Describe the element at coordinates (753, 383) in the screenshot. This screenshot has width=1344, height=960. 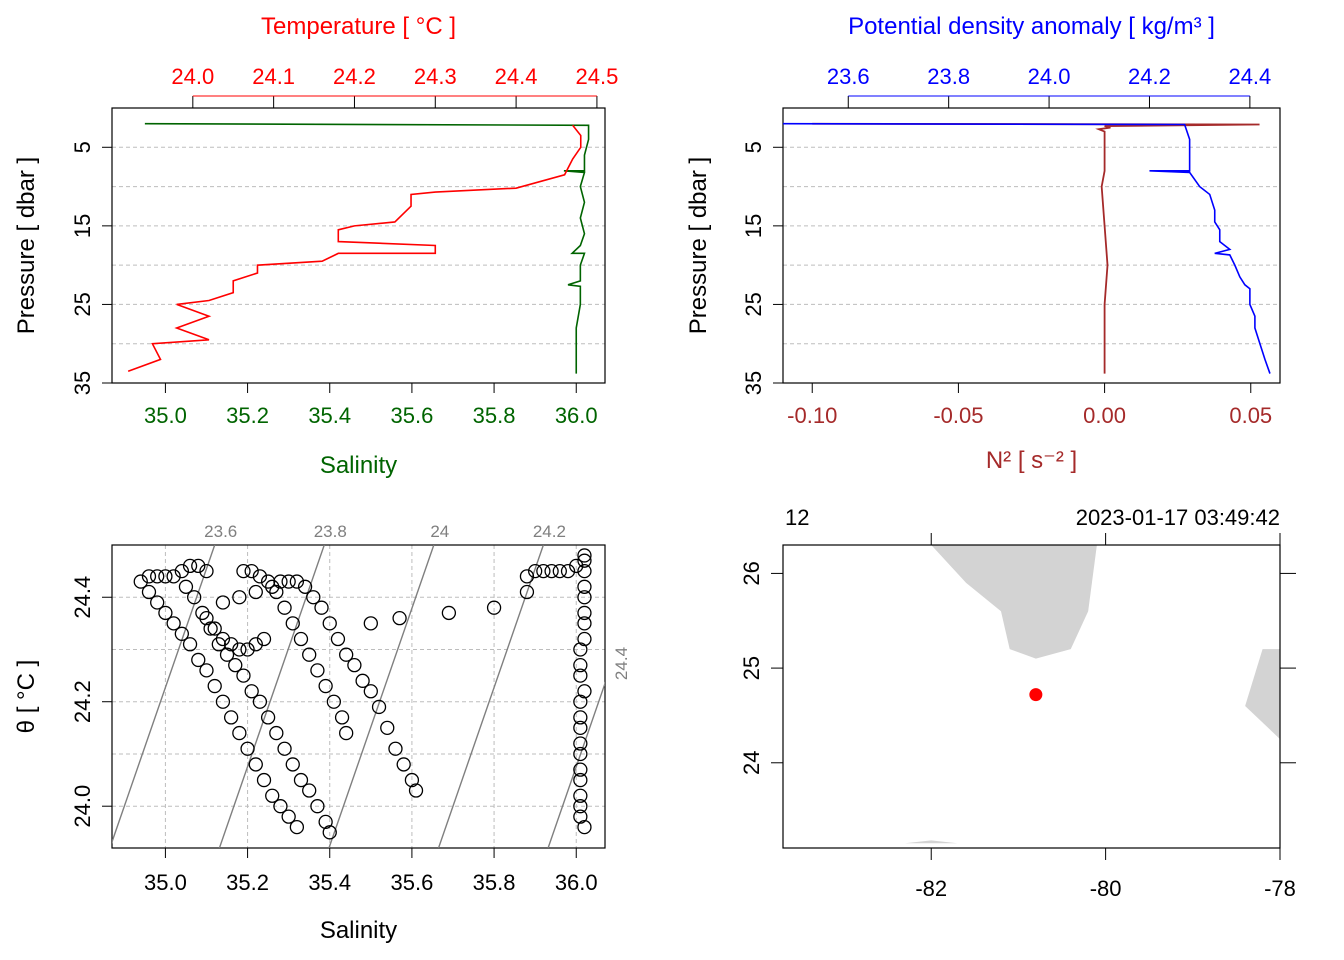
I see `pressure-tick-label: 35` at that location.